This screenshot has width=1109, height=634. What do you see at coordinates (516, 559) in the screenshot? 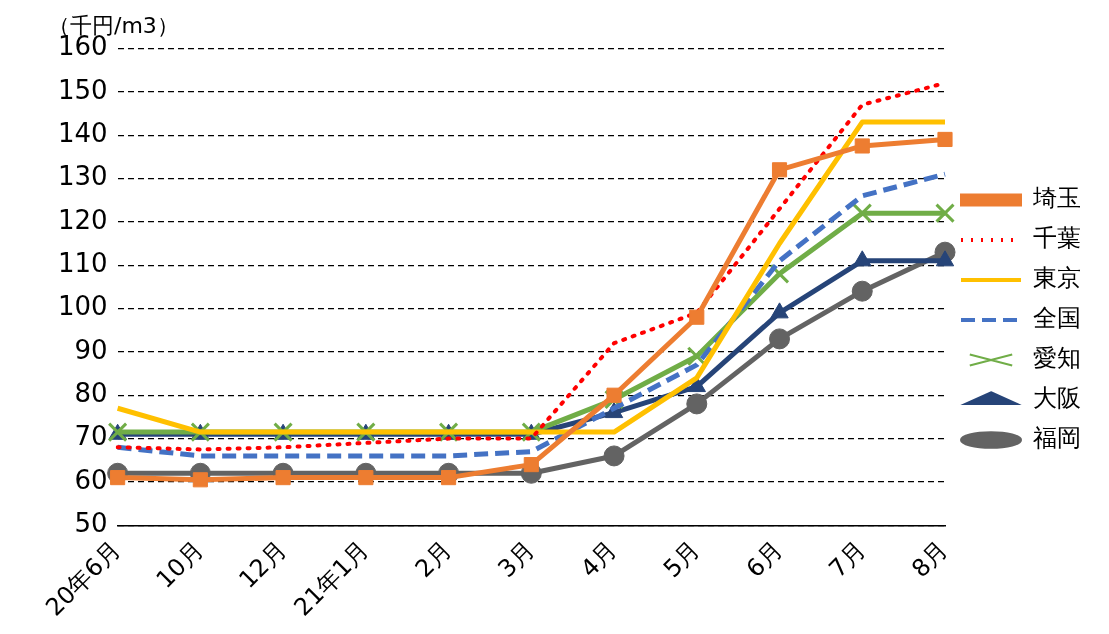
I see `x-tick-label: 3月` at bounding box center [516, 559].